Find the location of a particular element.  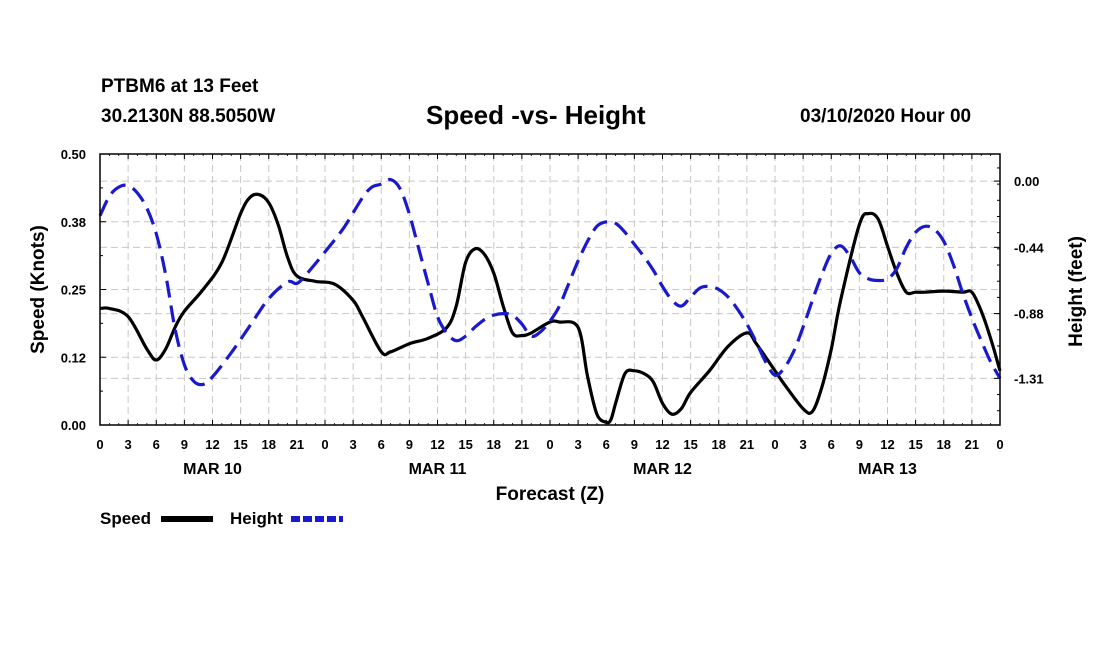

station-label: PTBM6 at 13 Feet is located at coordinates (180, 86).